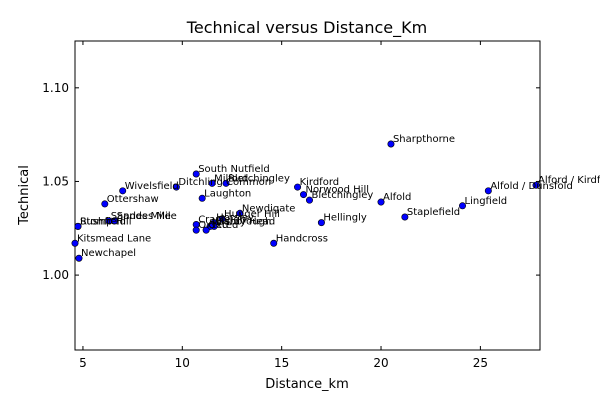  I want to click on y-tick-label: 1.05, so click(55, 181).